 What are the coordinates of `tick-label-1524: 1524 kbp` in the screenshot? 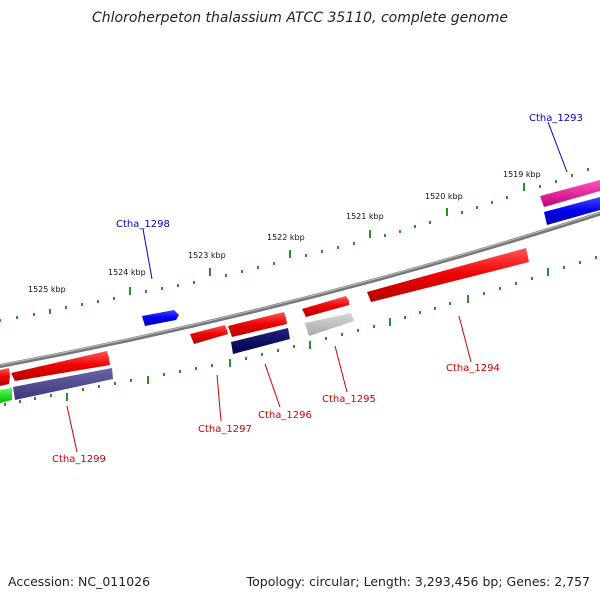 It's located at (127, 272).